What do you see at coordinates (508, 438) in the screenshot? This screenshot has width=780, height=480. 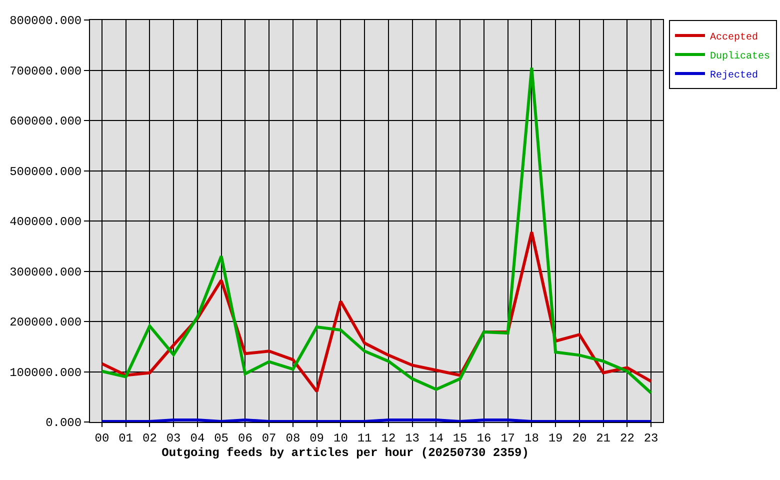 I see `x-tick-label: 17` at bounding box center [508, 438].